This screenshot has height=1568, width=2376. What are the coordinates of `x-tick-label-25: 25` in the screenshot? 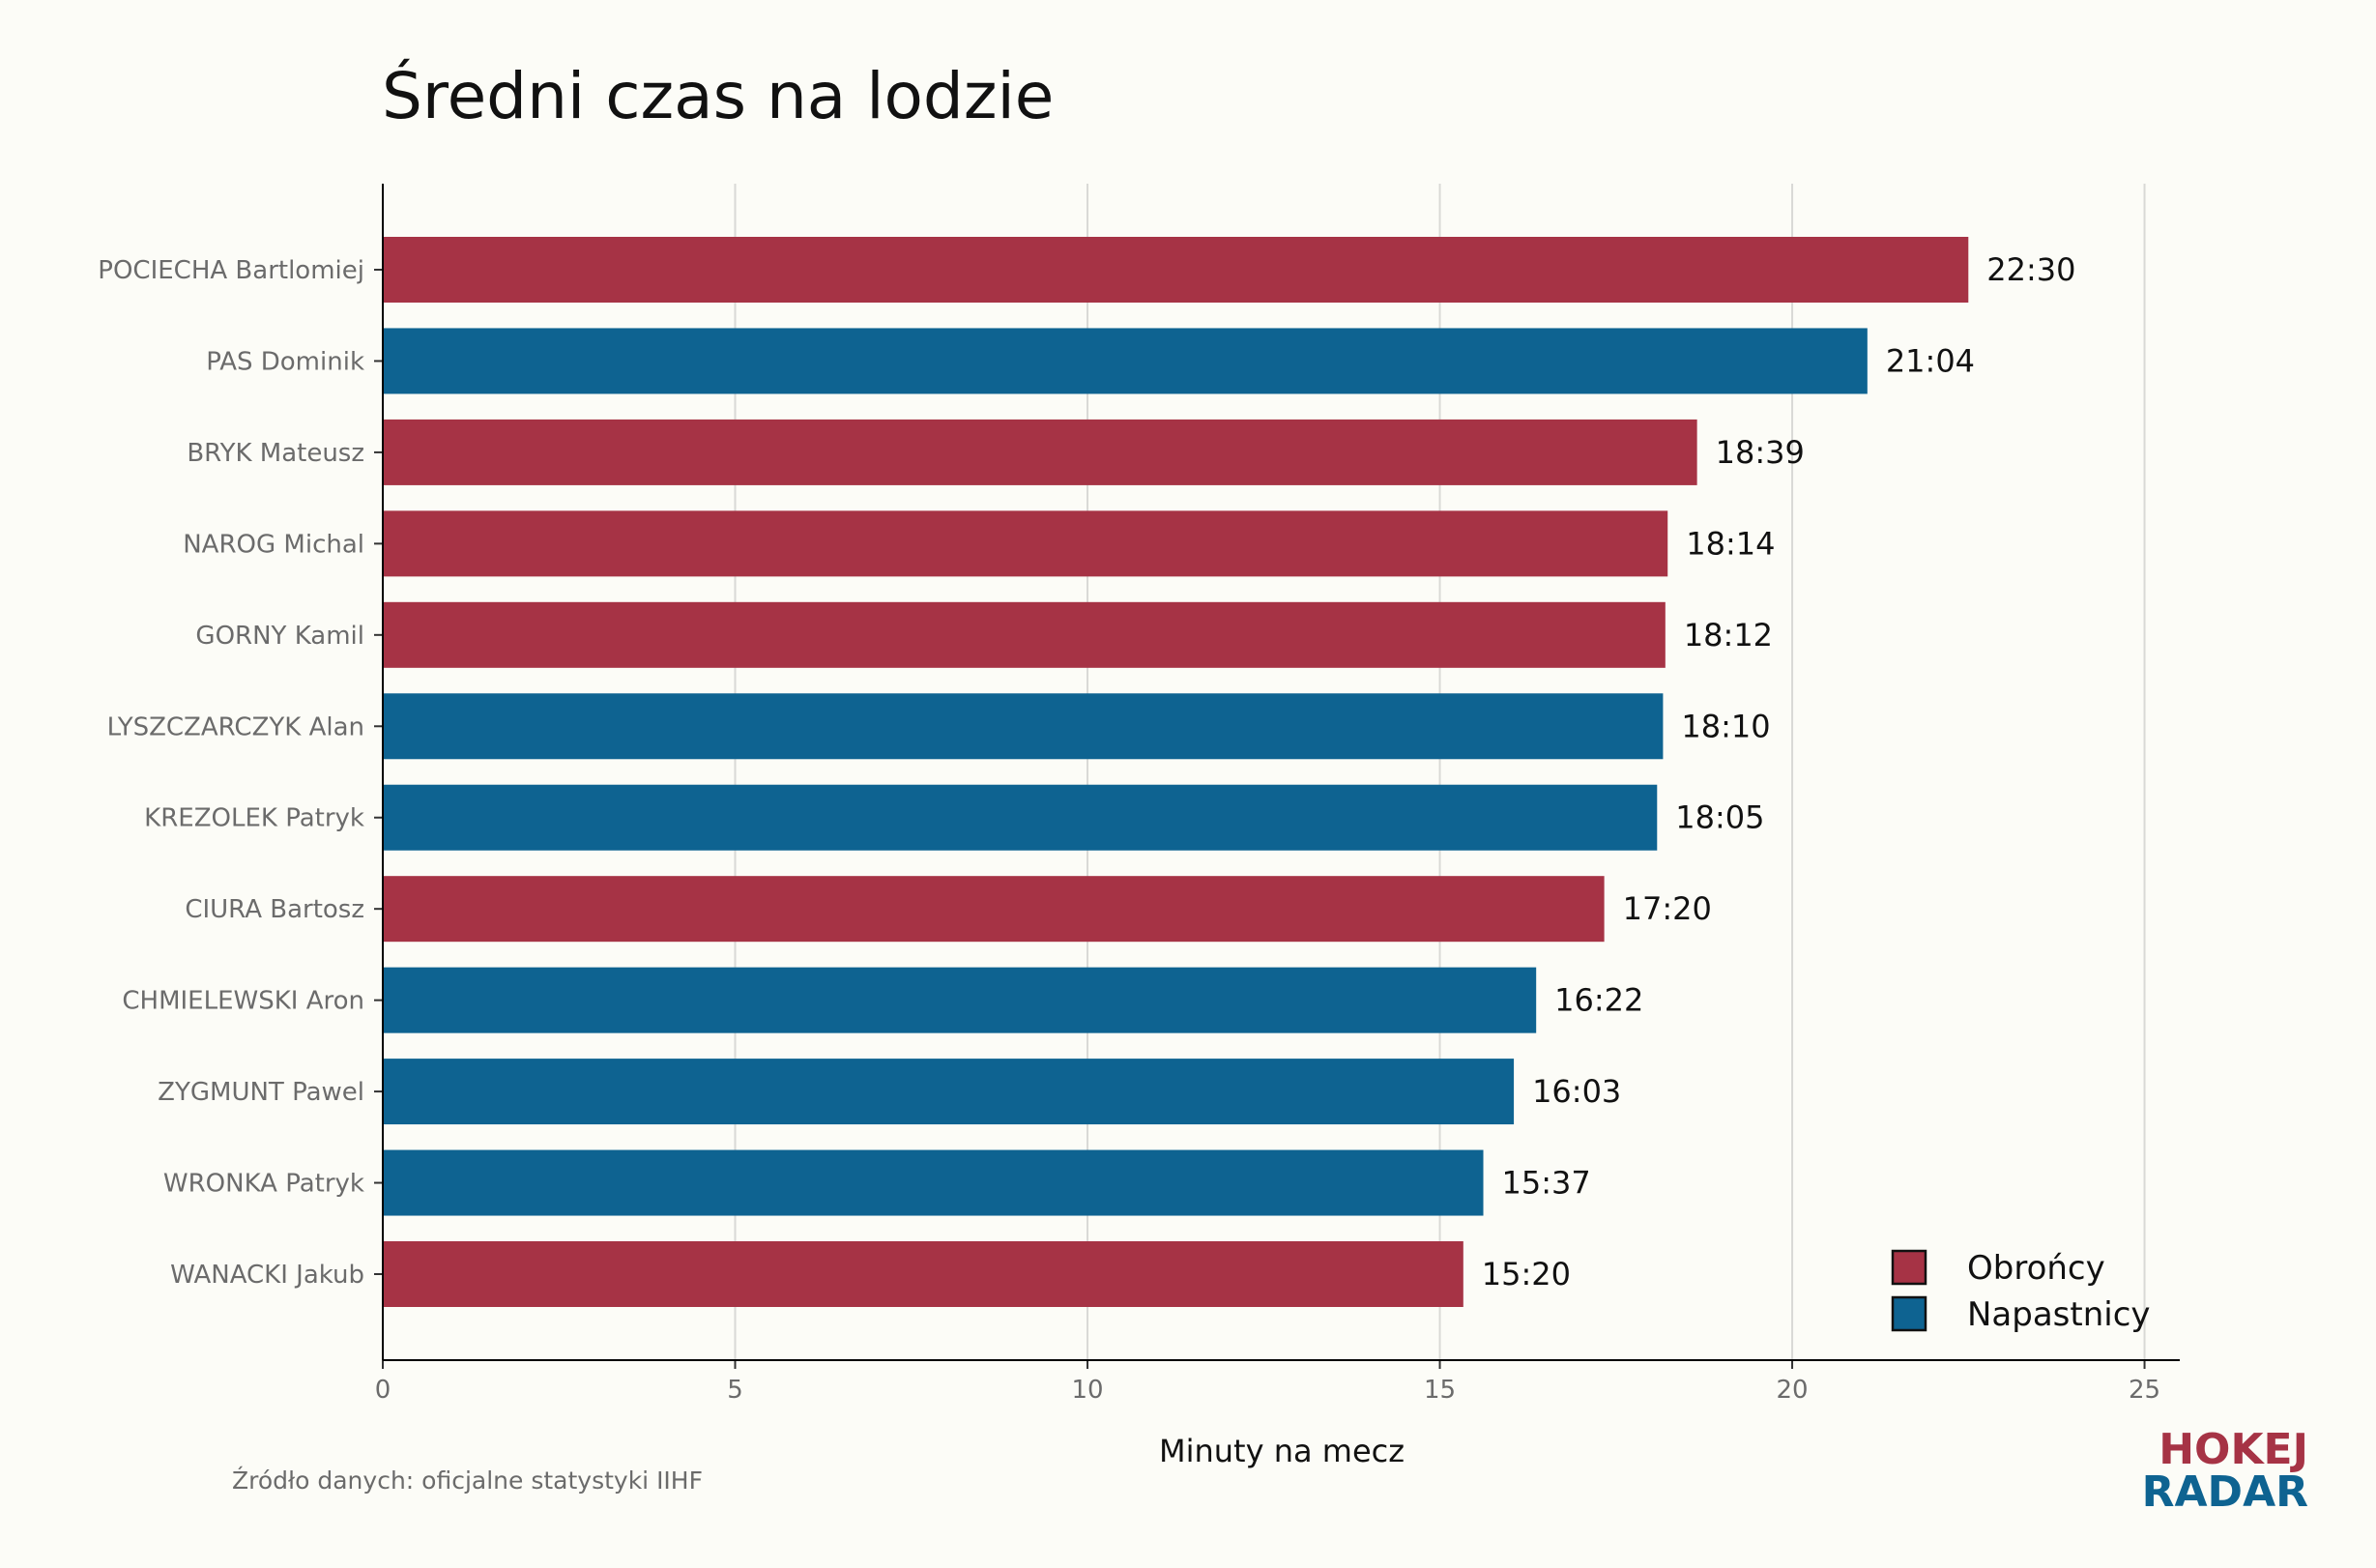 It's located at (2144, 1390).